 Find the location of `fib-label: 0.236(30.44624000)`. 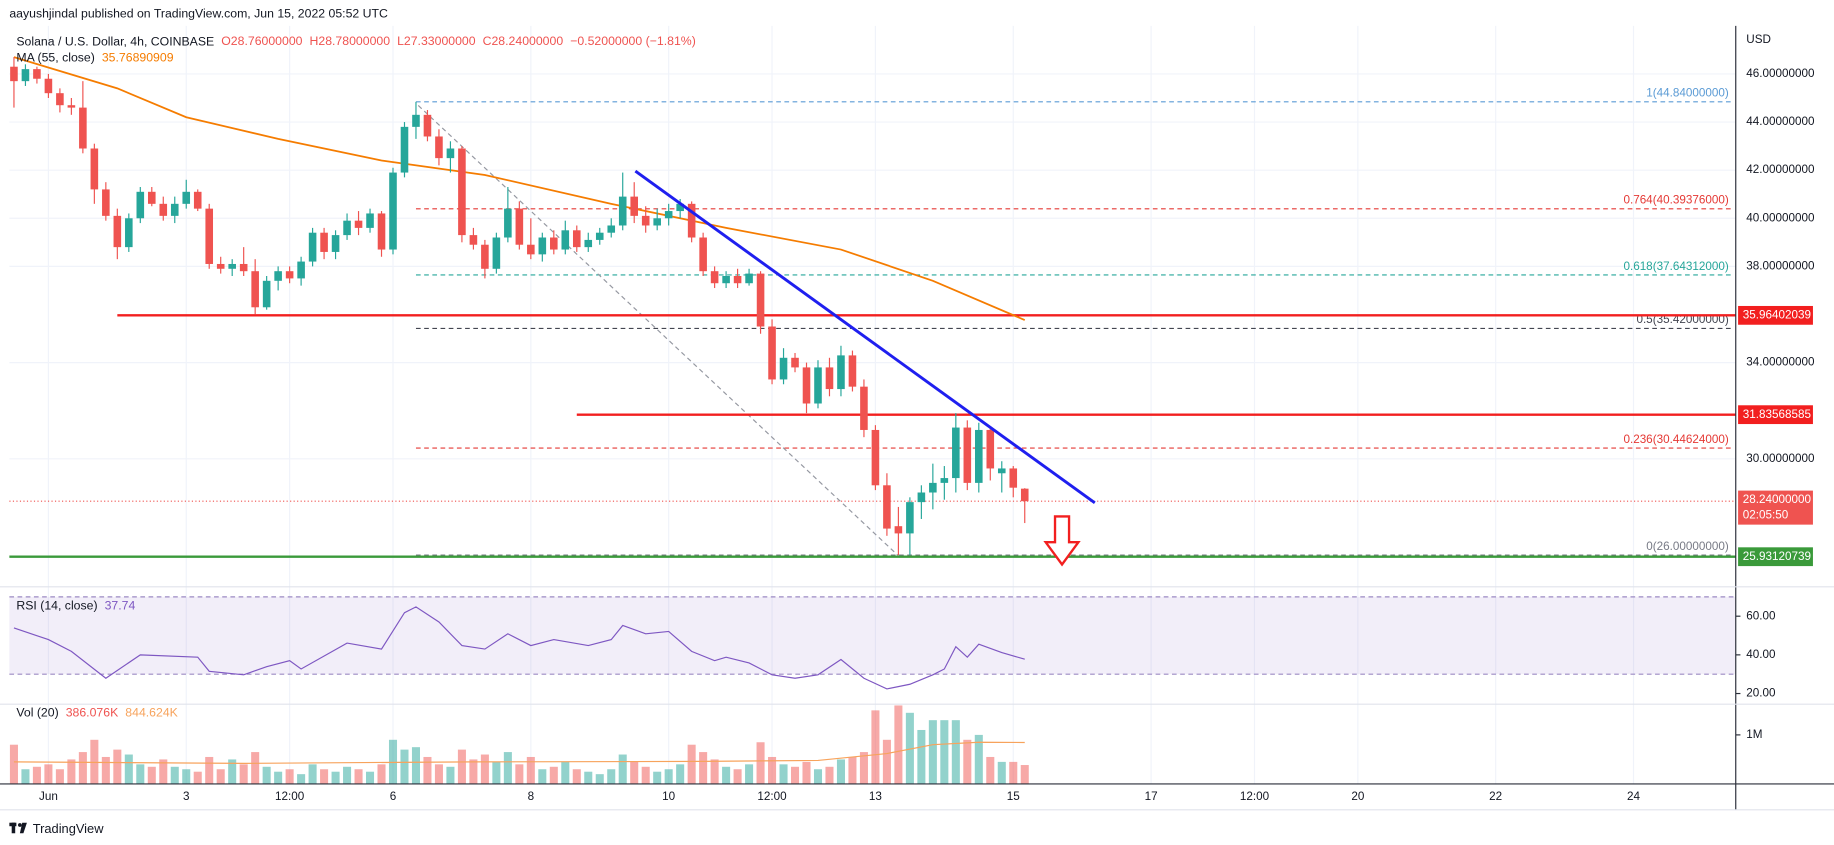

fib-label: 0.236(30.44624000) is located at coordinates (1675, 439).